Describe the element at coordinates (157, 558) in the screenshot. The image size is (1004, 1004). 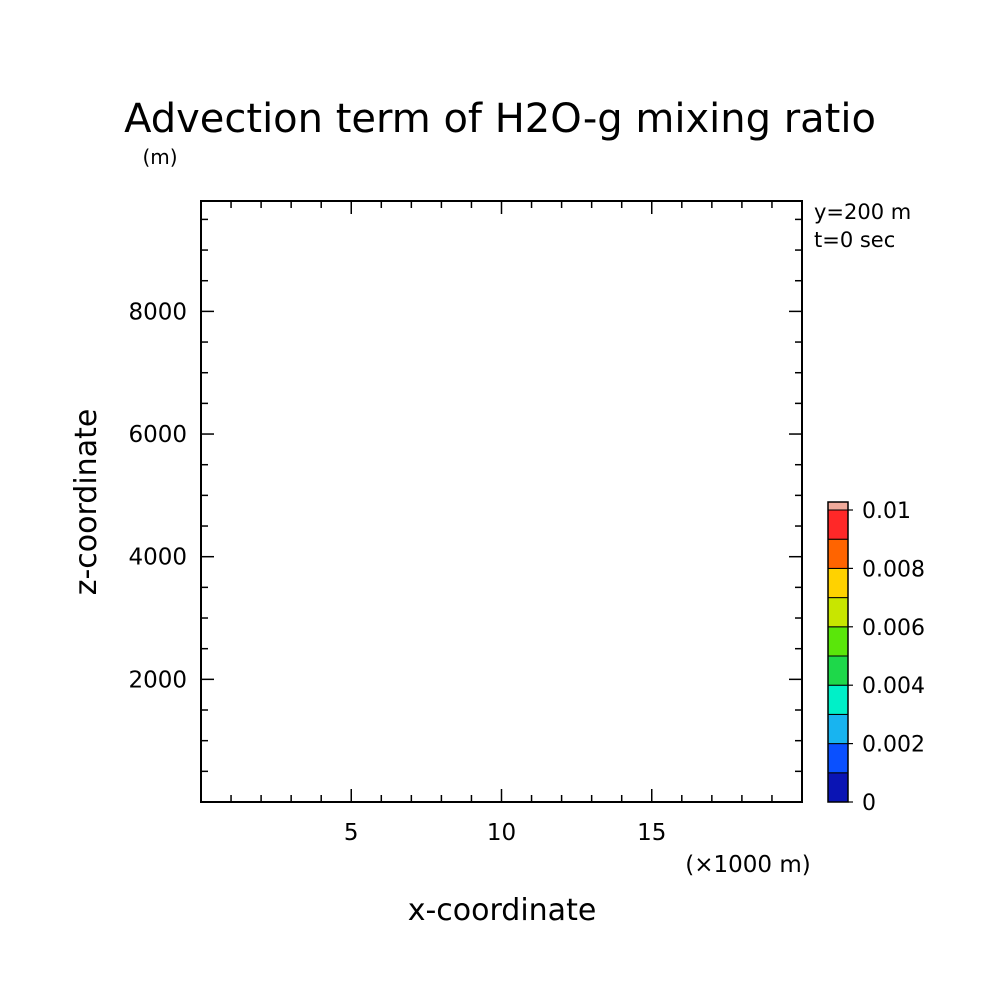
I see `y-tick-label: 4000` at that location.